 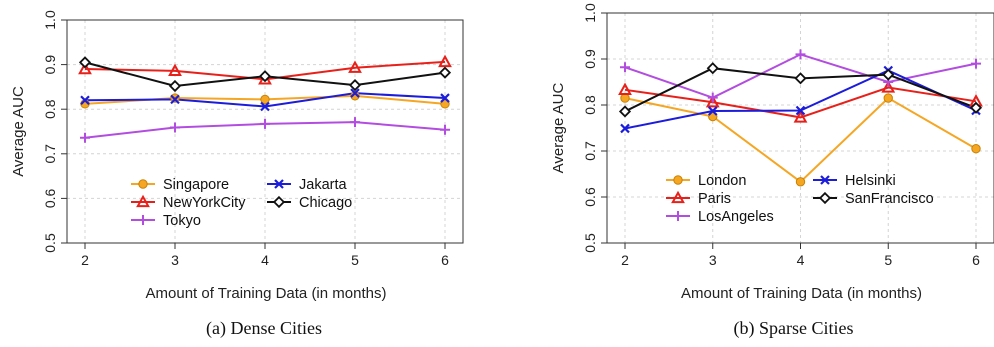 What do you see at coordinates (590, 59) in the screenshot?
I see `y-tick-label: 0.9` at bounding box center [590, 59].